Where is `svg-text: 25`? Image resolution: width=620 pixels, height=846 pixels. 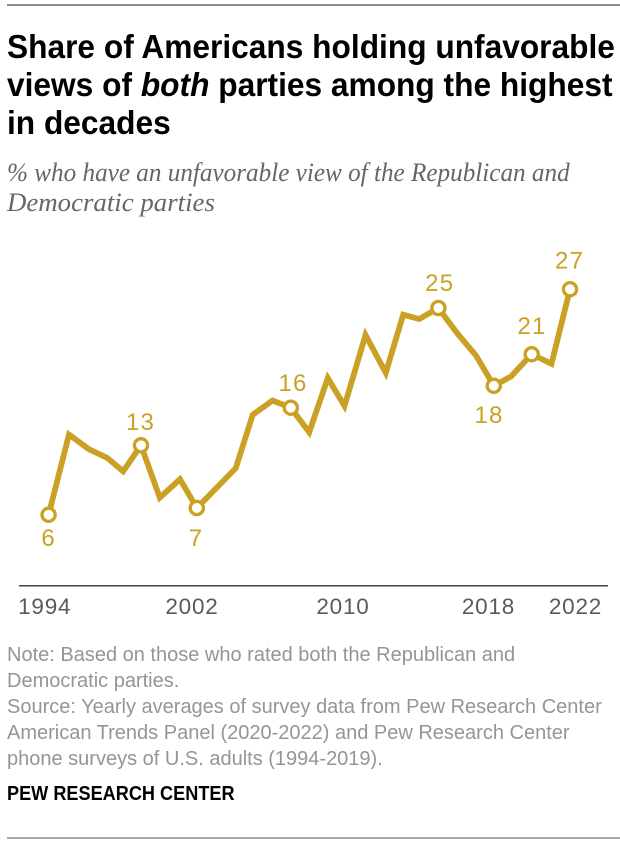 svg-text: 25 is located at coordinates (439, 283).